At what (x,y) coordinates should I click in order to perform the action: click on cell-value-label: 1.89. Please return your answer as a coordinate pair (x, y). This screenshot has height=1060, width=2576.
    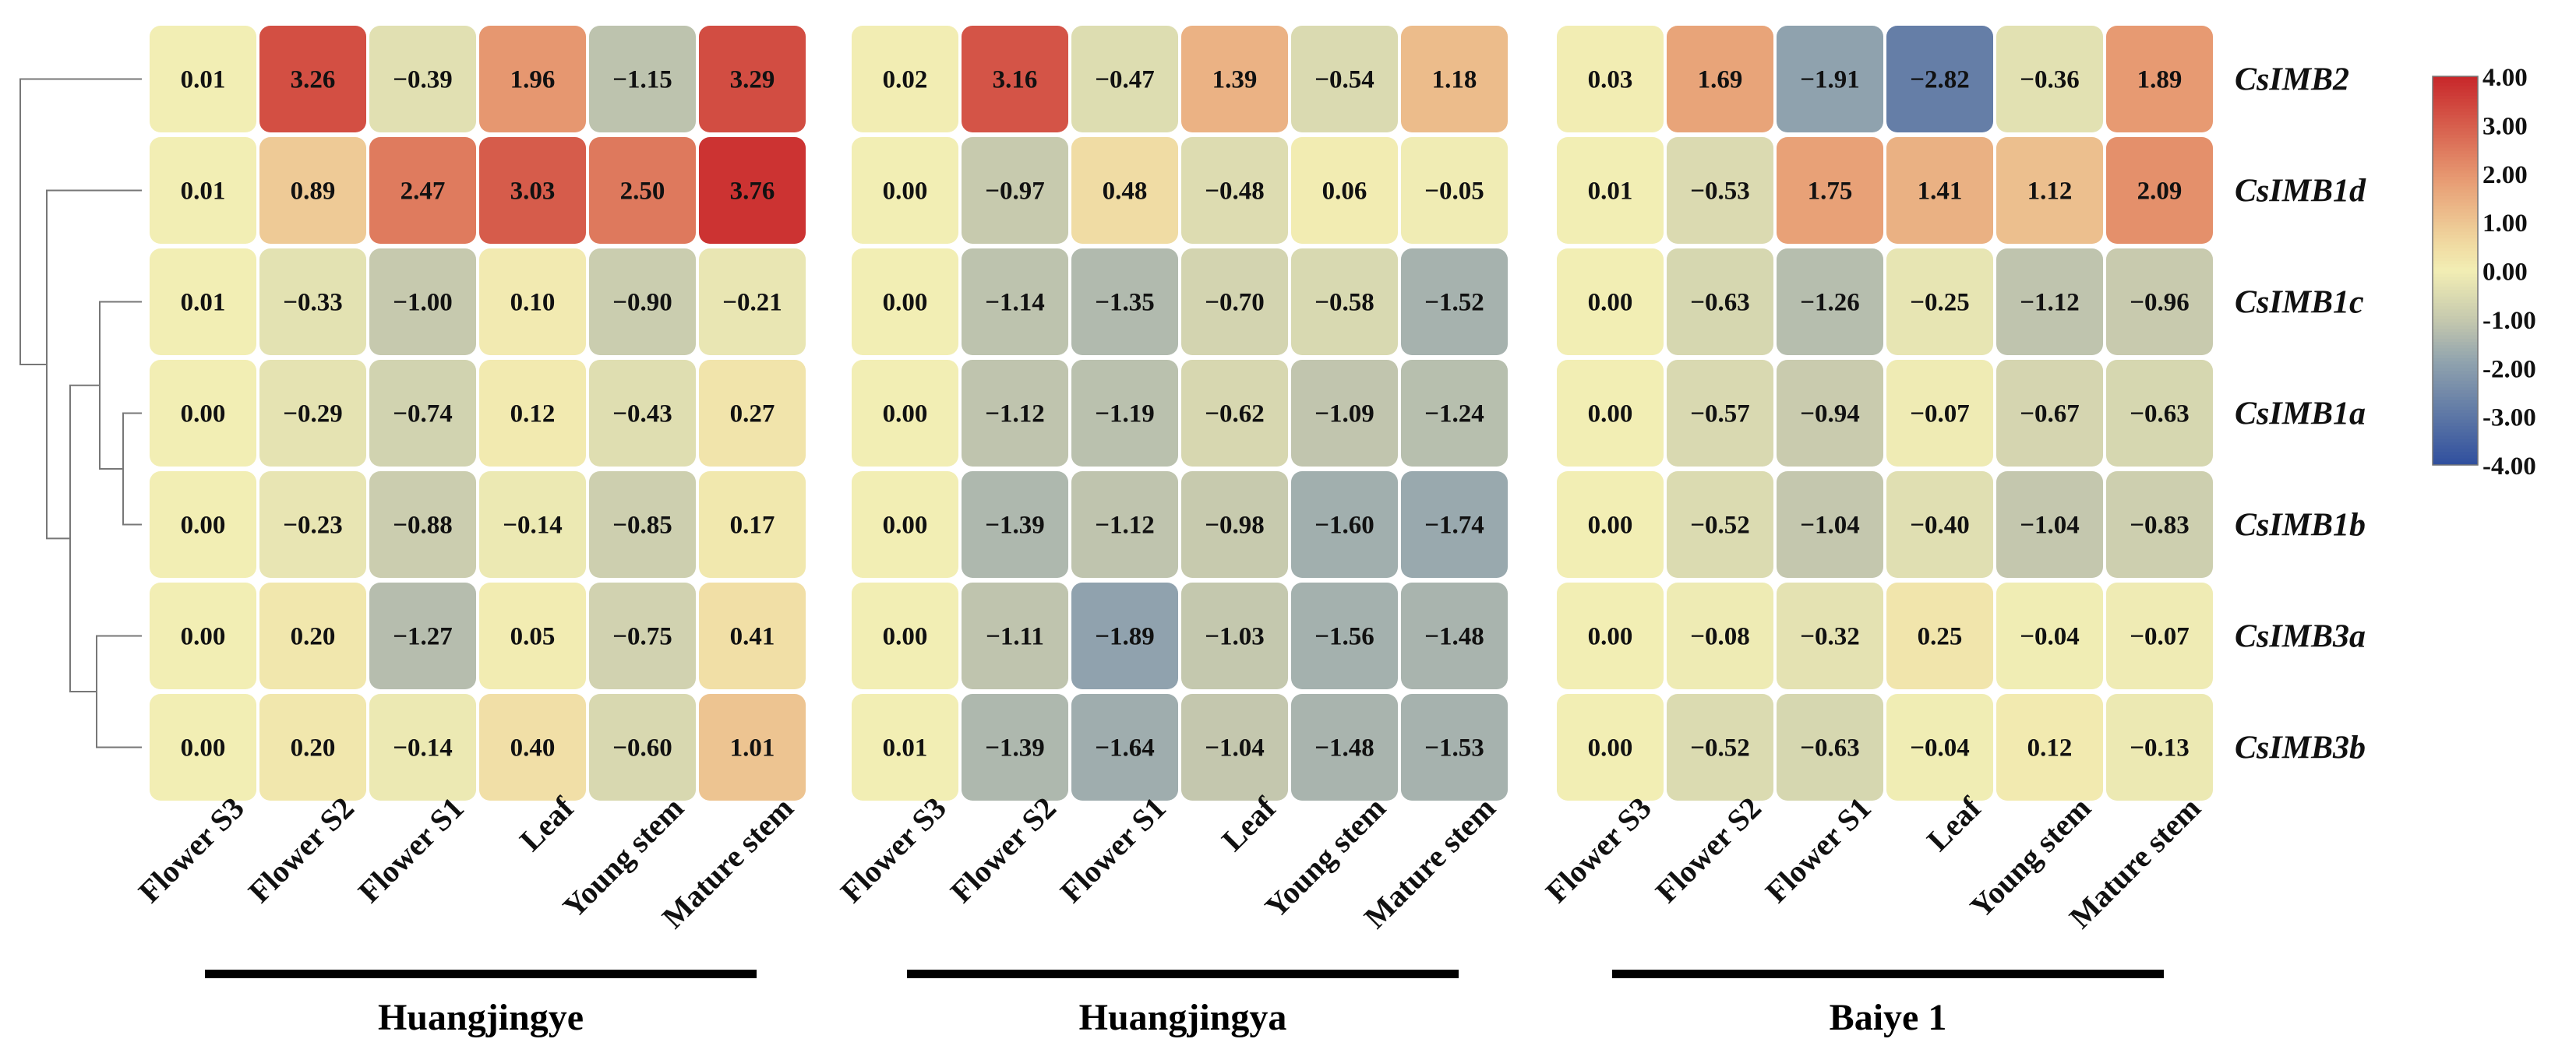
    Looking at the image, I should click on (2160, 80).